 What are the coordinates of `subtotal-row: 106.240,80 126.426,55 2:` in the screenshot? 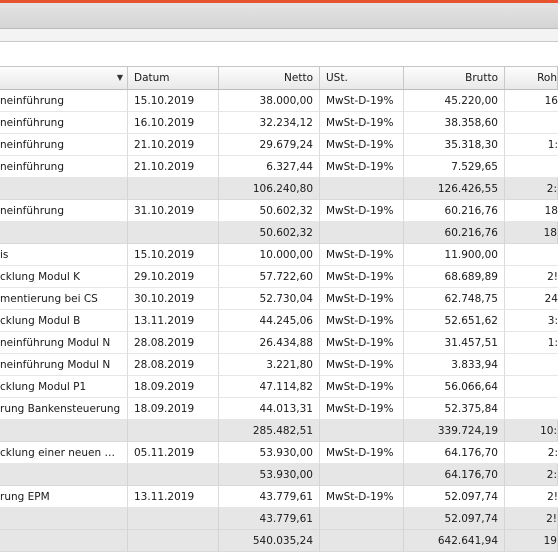 It's located at (279, 189).